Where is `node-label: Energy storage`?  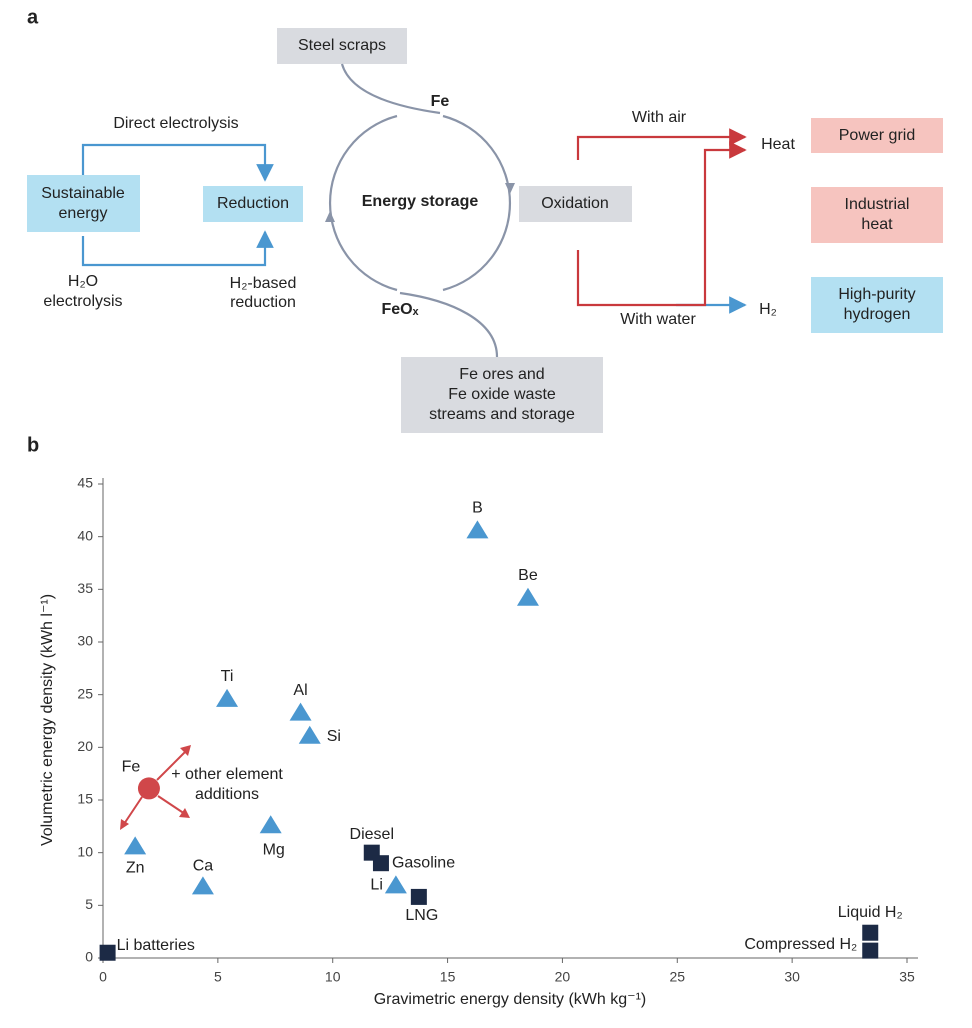
node-label: Energy storage is located at coordinates (420, 201).